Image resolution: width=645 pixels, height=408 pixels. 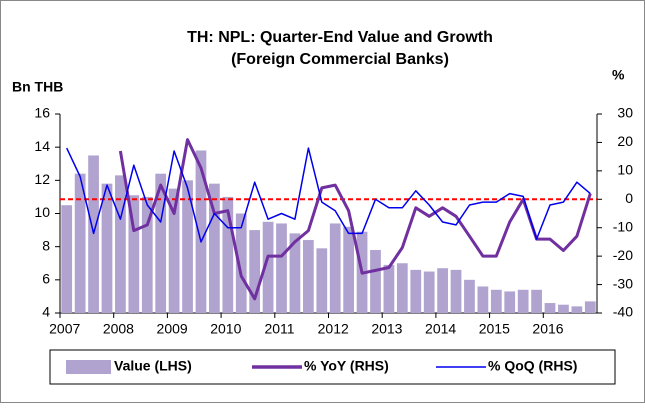 What do you see at coordinates (225, 329) in the screenshot?
I see `x-tick-label: 2010` at bounding box center [225, 329].